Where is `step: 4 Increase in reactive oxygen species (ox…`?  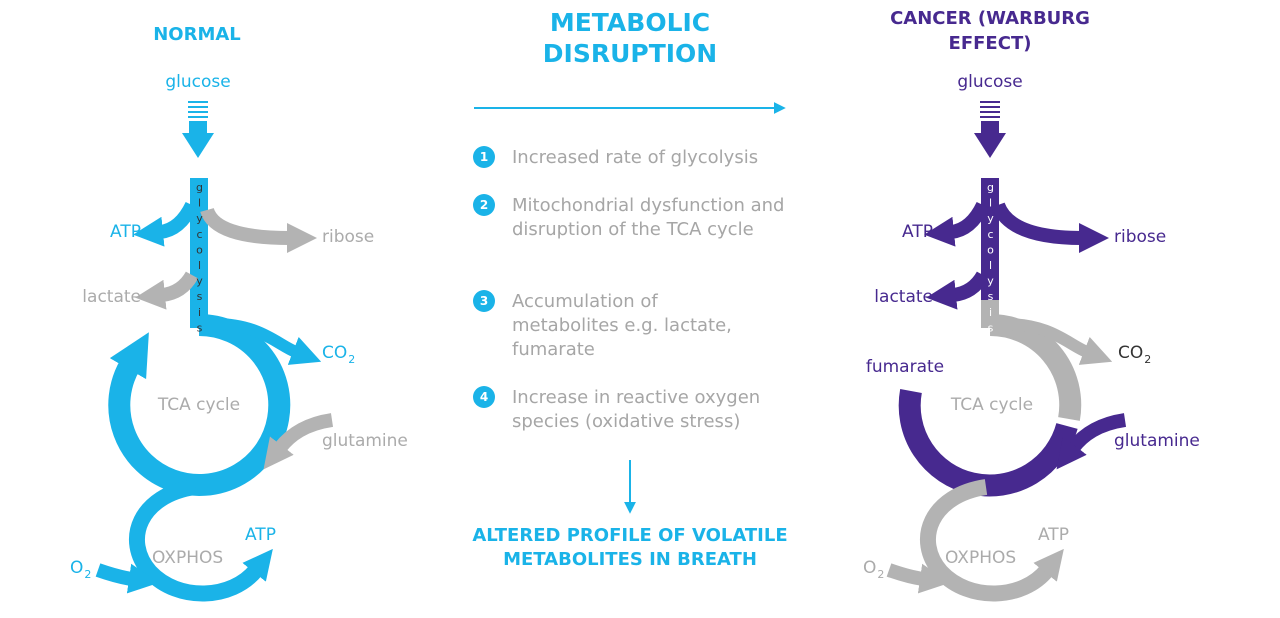
step: 4 Increase in reactive oxygen species (ox… is located at coordinates (638, 410).